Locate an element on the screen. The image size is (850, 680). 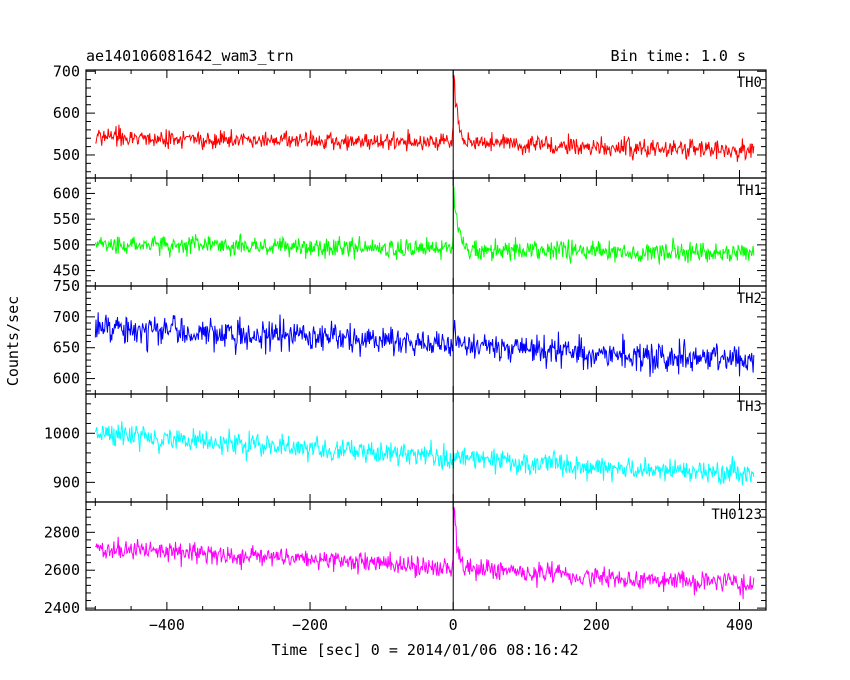
x-tick-label: −400 is located at coordinates (167, 625).